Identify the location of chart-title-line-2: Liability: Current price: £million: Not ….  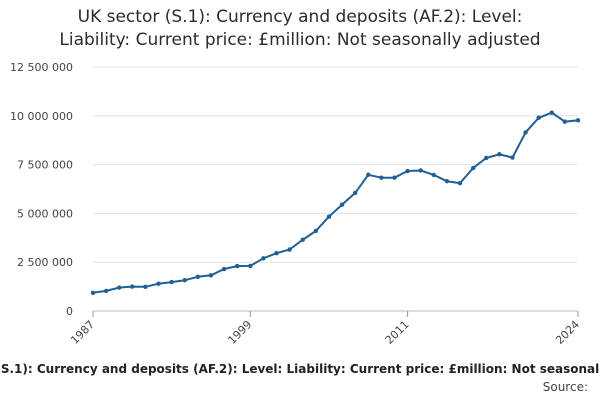
(300, 40).